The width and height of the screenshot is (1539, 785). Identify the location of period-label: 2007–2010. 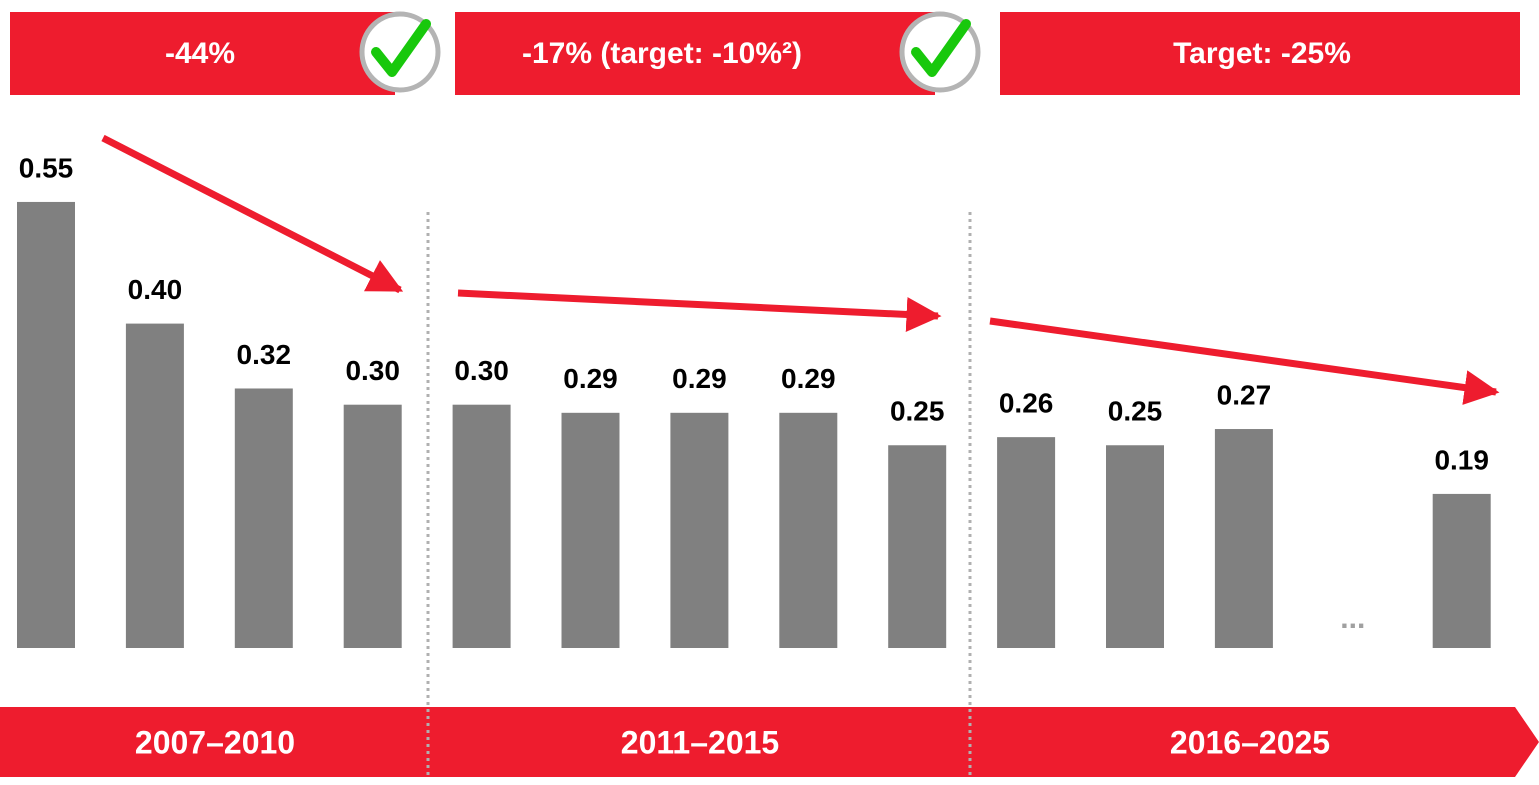
(215, 742).